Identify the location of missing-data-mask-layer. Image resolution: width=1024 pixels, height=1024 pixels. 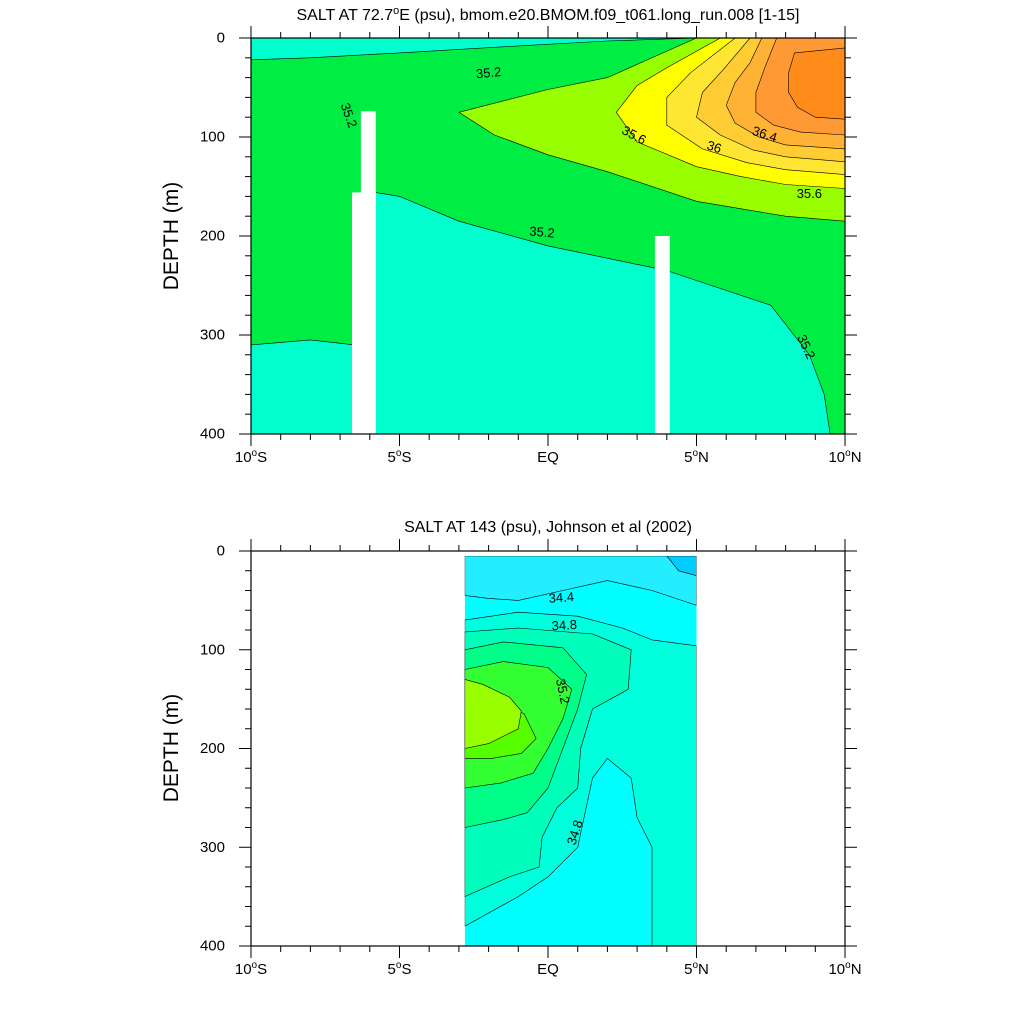
(510, 272).